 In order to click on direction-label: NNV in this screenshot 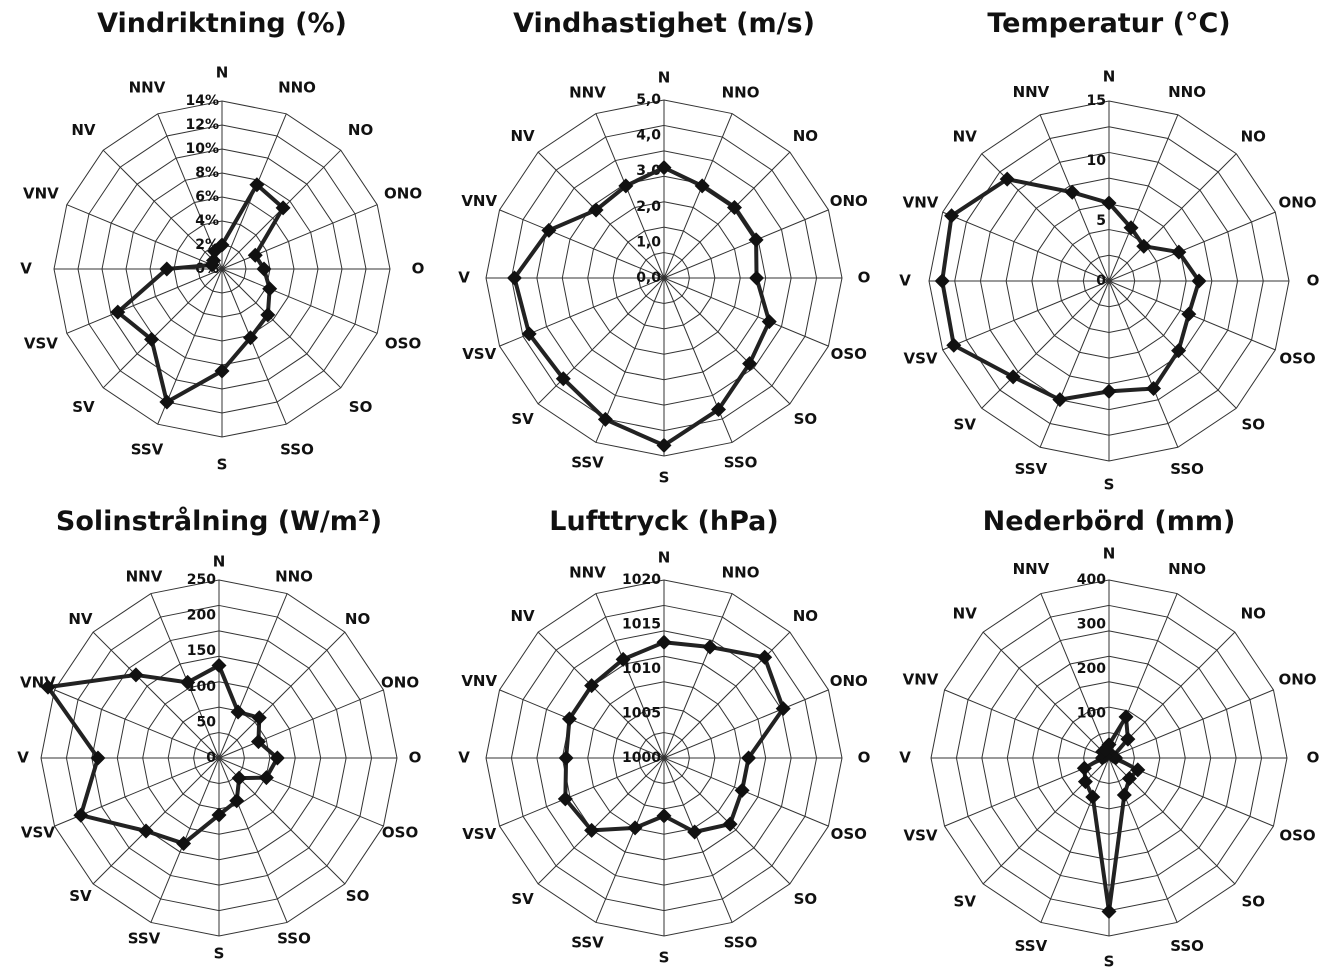, I will do `click(1031, 569)`.